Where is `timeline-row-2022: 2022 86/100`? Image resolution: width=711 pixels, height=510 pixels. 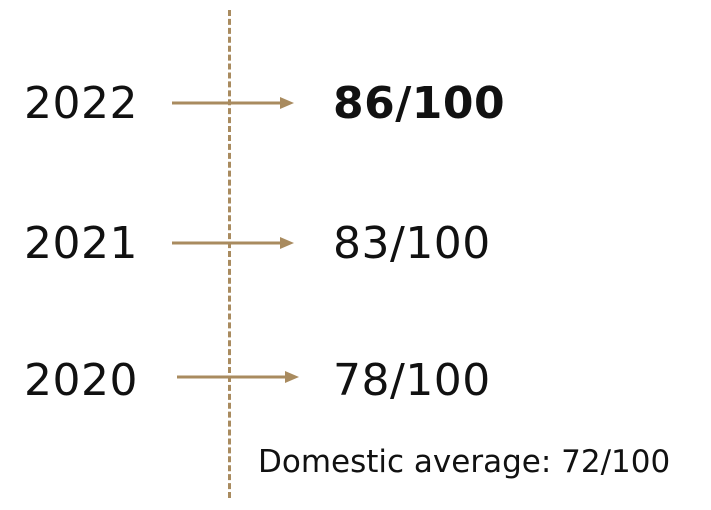 timeline-row-2022: 2022 86/100 is located at coordinates (355, 103).